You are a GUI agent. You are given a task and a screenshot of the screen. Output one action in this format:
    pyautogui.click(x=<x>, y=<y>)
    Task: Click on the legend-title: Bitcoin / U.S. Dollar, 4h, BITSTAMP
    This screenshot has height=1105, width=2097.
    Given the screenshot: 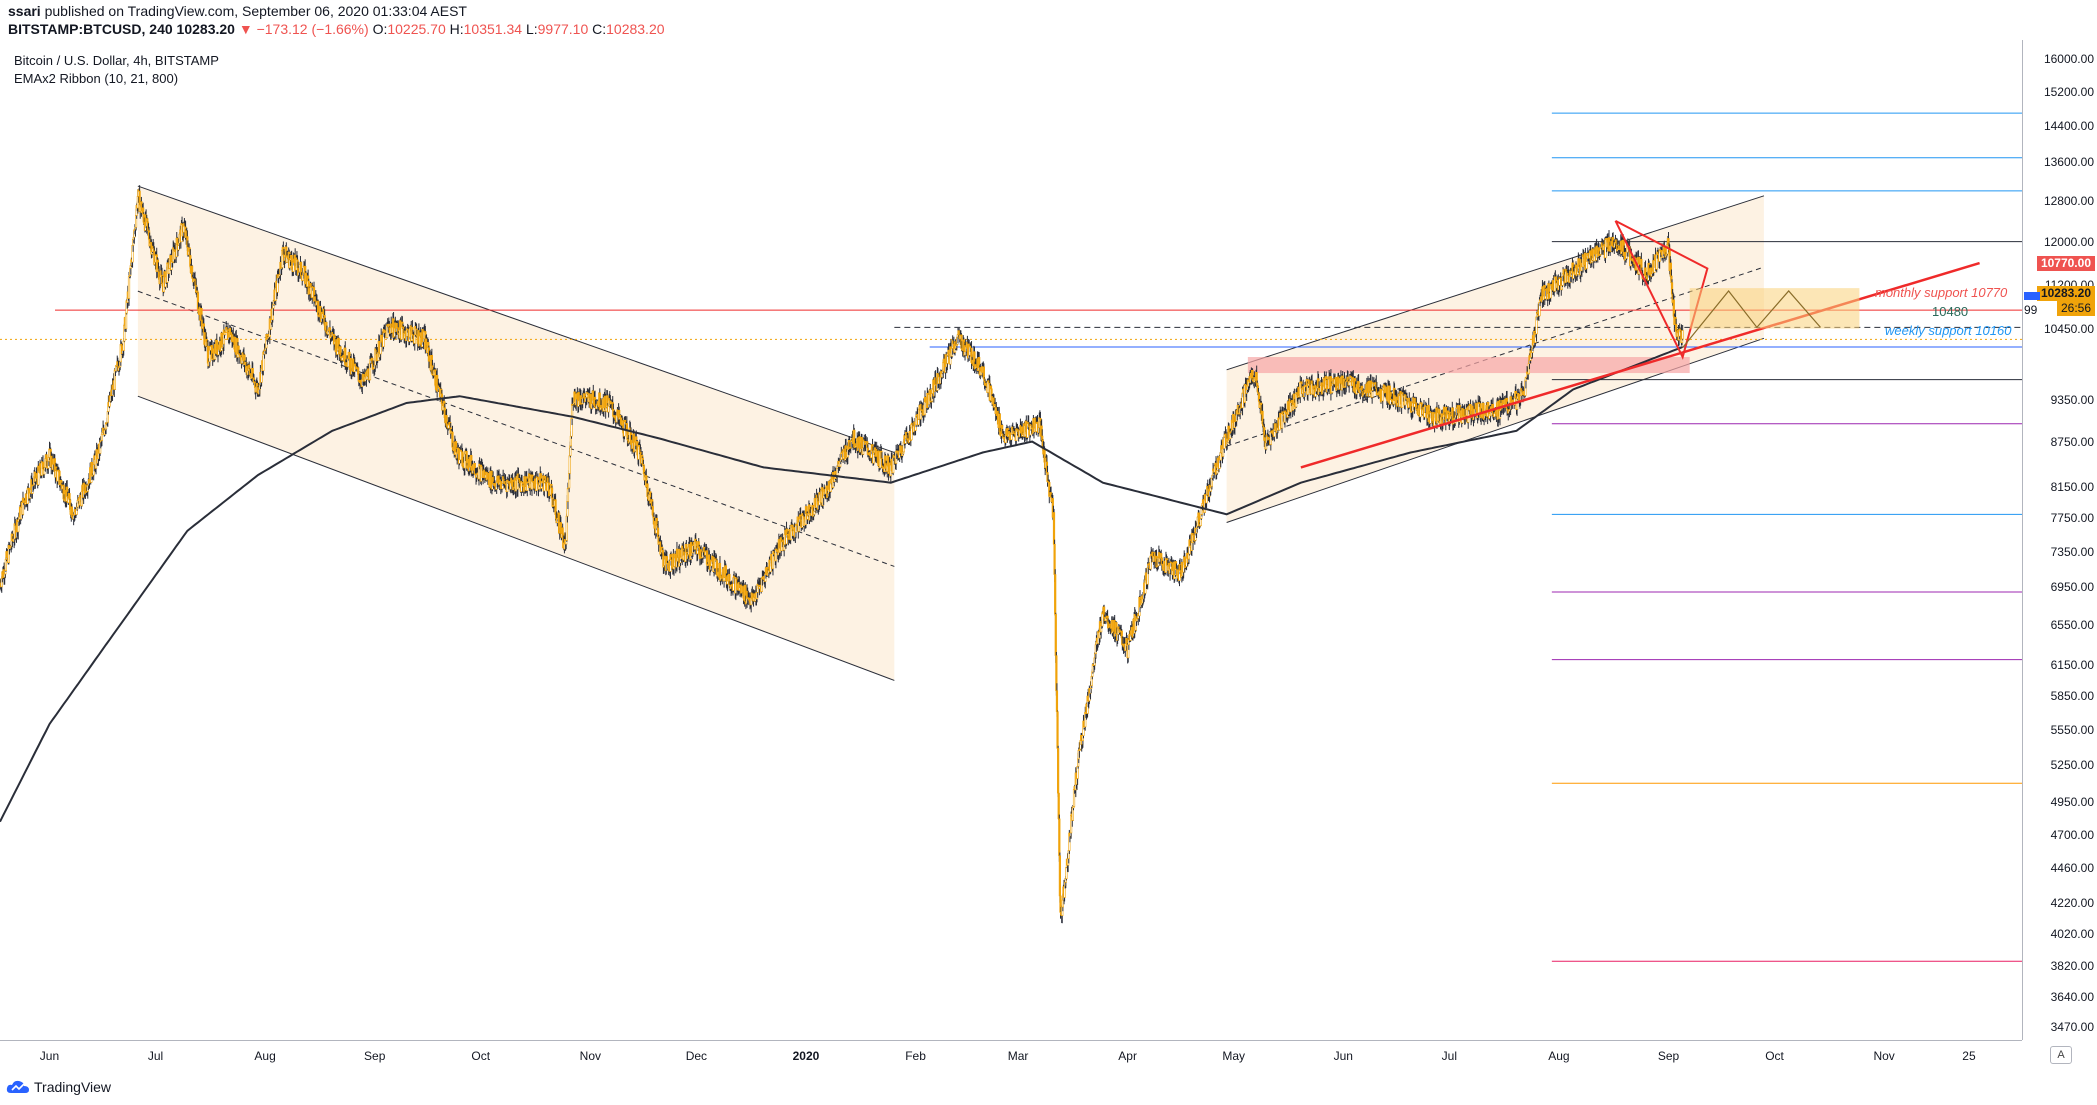 What is the action you would take?
    pyautogui.click(x=116, y=60)
    